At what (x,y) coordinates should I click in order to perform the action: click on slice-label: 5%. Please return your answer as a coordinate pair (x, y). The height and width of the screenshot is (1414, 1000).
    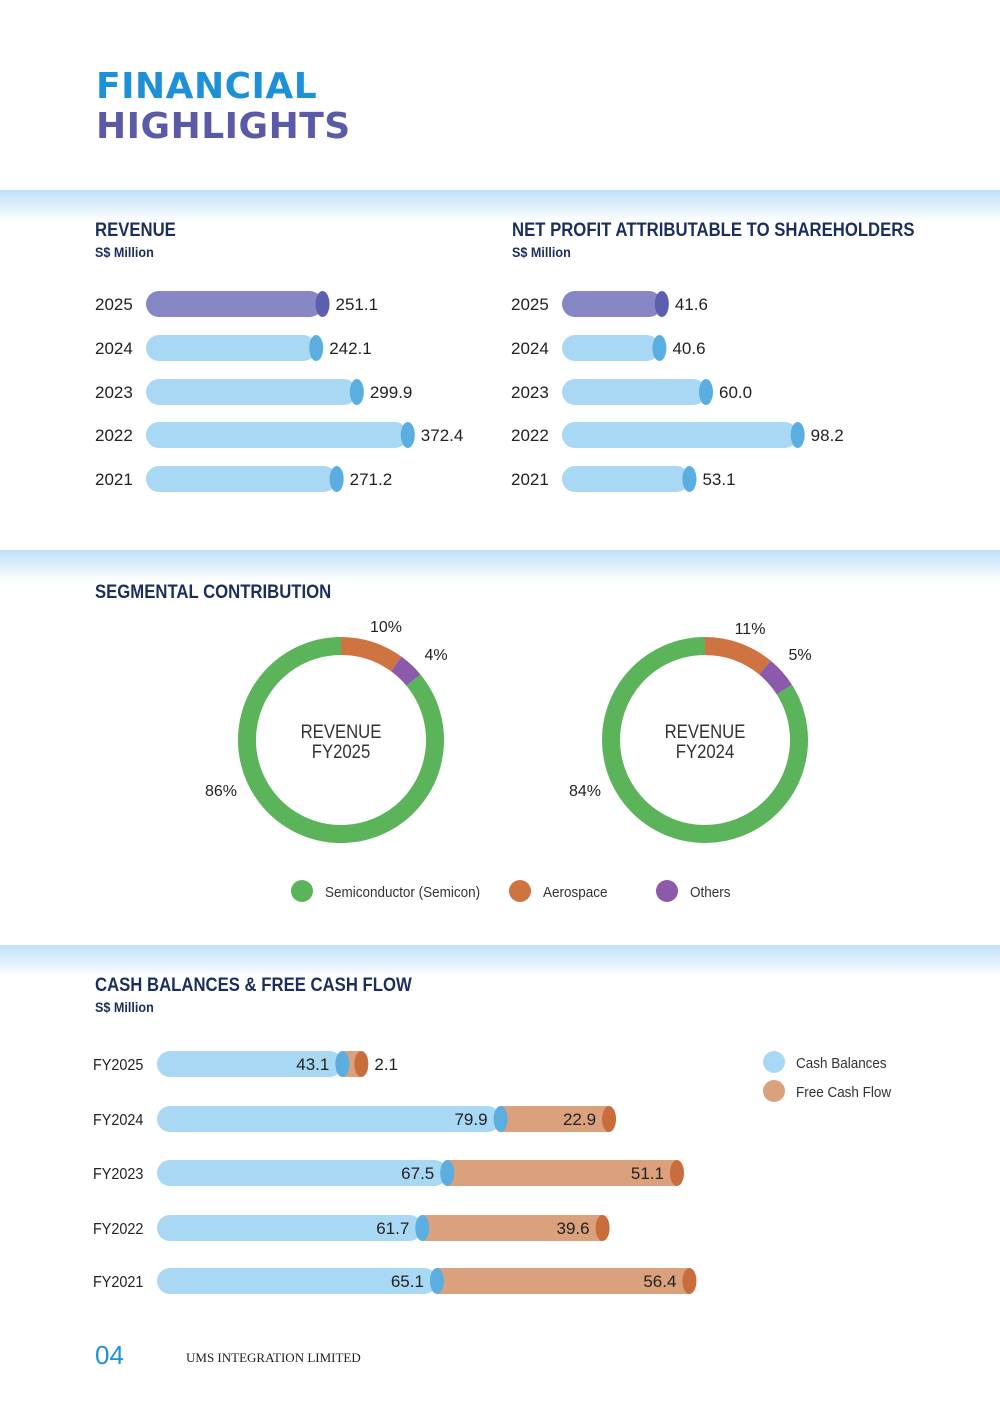
    Looking at the image, I should click on (799, 655).